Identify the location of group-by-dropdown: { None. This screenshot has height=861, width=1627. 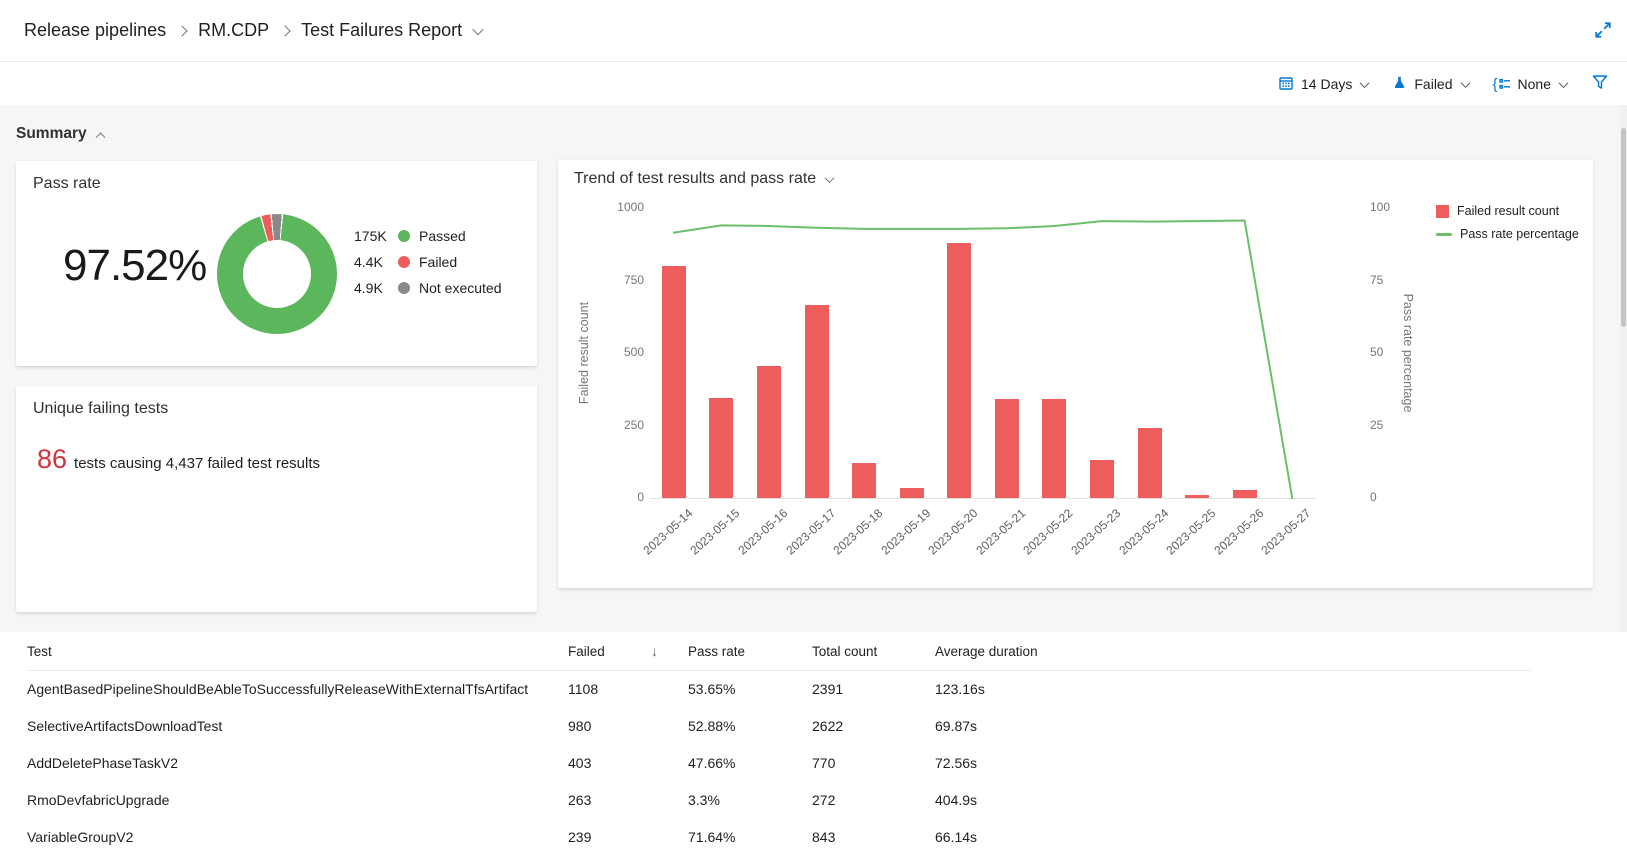
(1531, 84).